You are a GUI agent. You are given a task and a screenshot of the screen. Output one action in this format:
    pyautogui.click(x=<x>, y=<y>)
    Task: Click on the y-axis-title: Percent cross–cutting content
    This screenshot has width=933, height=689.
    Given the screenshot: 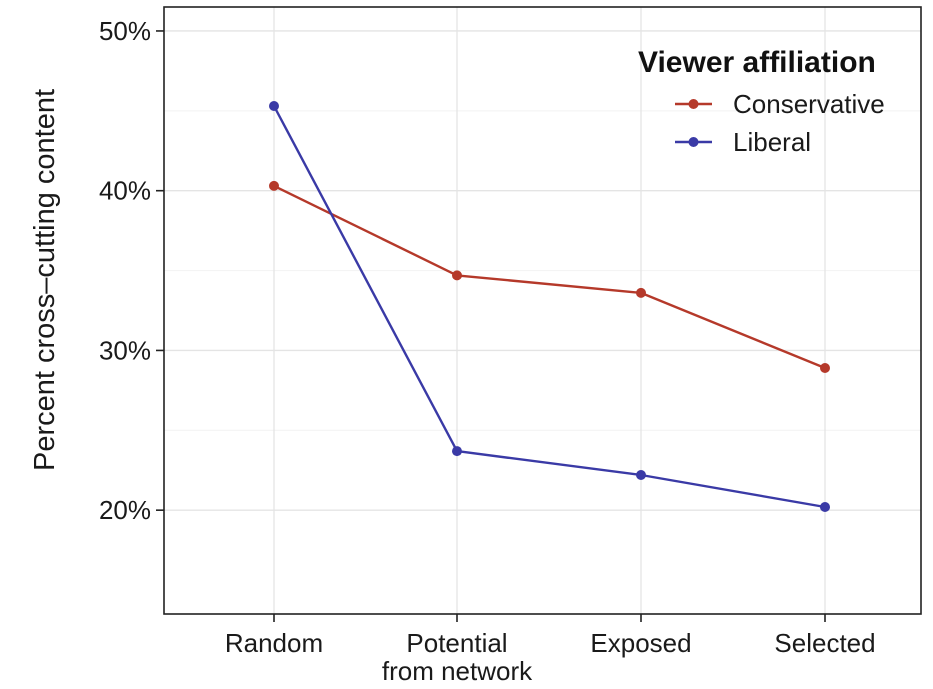 What is the action you would take?
    pyautogui.click(x=45, y=280)
    